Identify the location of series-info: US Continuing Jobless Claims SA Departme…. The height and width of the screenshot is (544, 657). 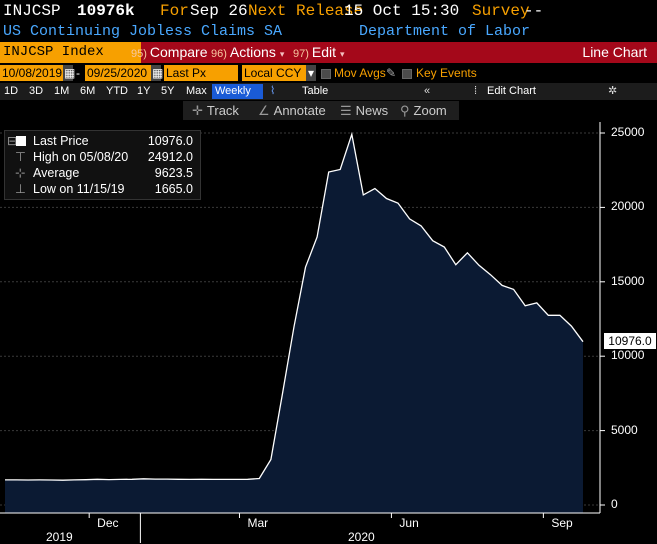
(328, 32).